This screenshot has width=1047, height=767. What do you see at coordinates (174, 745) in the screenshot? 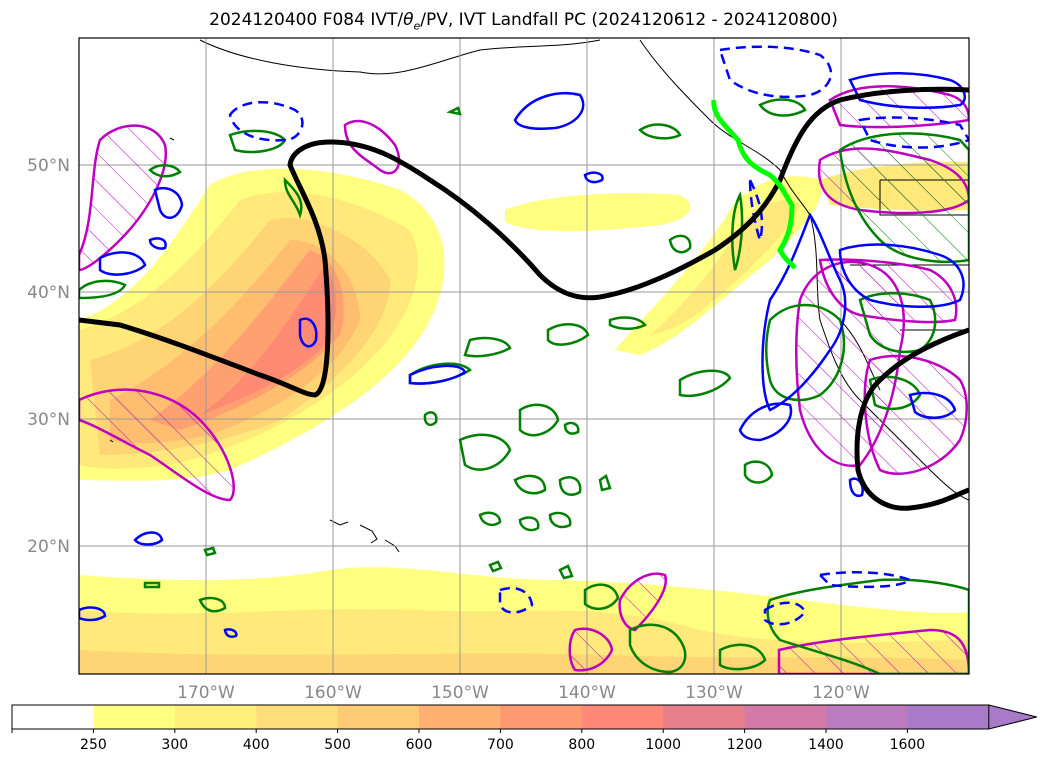
I see `colorbar-tick-label: 300` at bounding box center [174, 745].